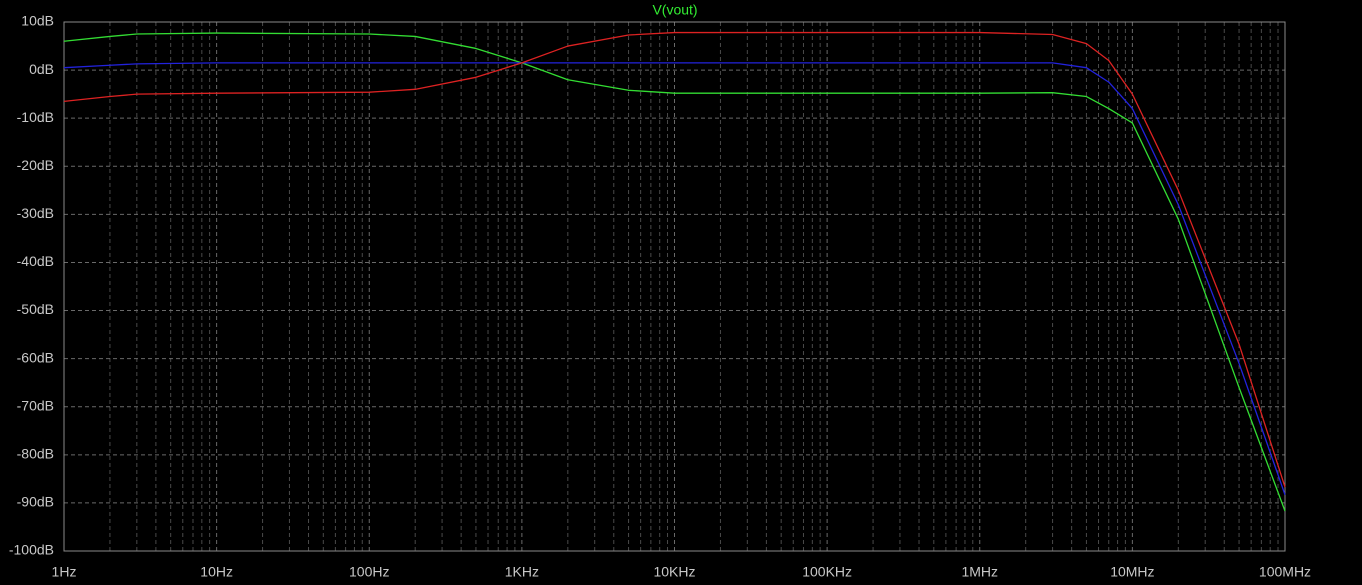  I want to click on x-tick-label: 1KHz, so click(522, 572).